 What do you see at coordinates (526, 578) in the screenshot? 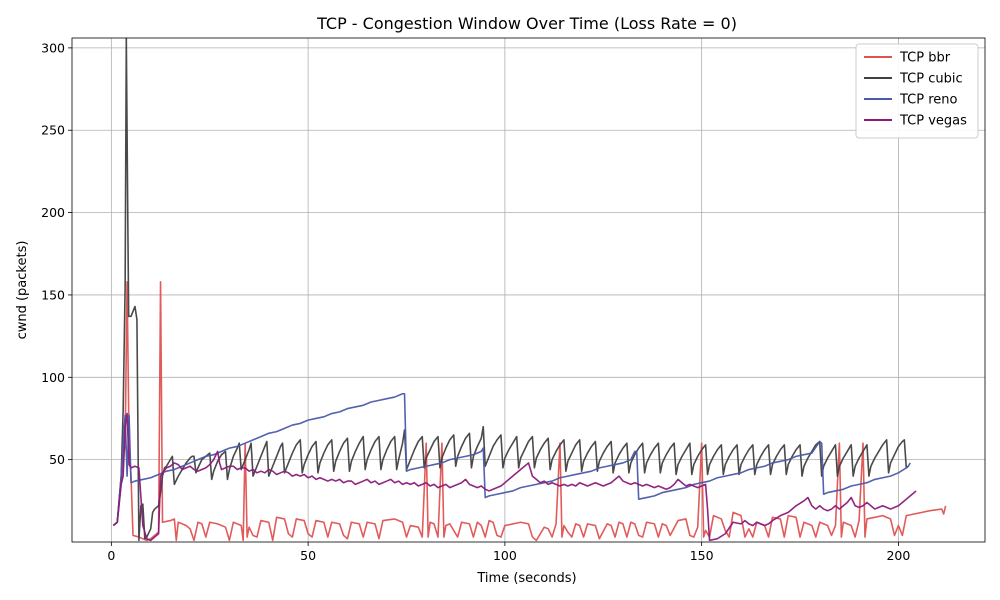
I see `x-axis-label: Time (seconds)` at bounding box center [526, 578].